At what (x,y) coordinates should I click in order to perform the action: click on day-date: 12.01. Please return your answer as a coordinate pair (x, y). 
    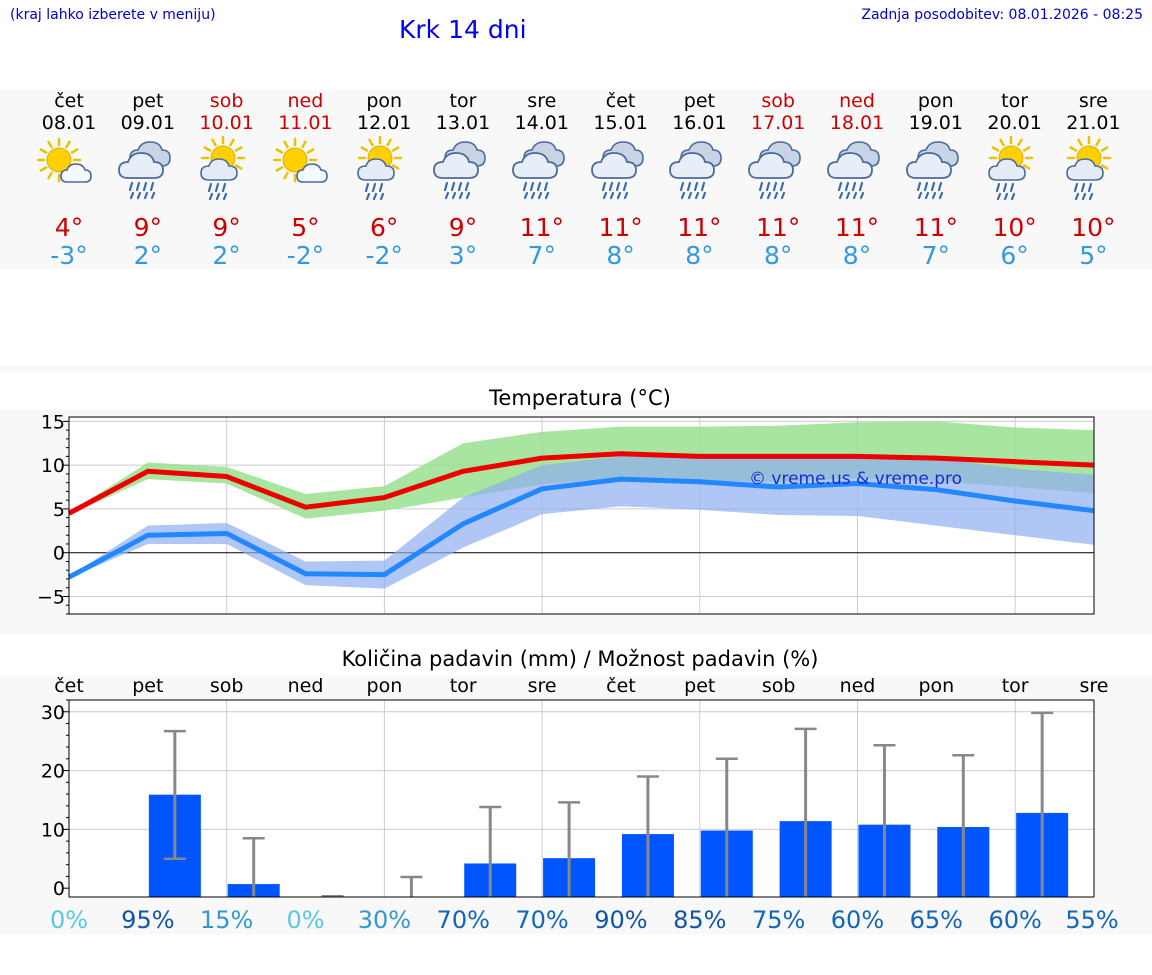
    Looking at the image, I should click on (384, 123).